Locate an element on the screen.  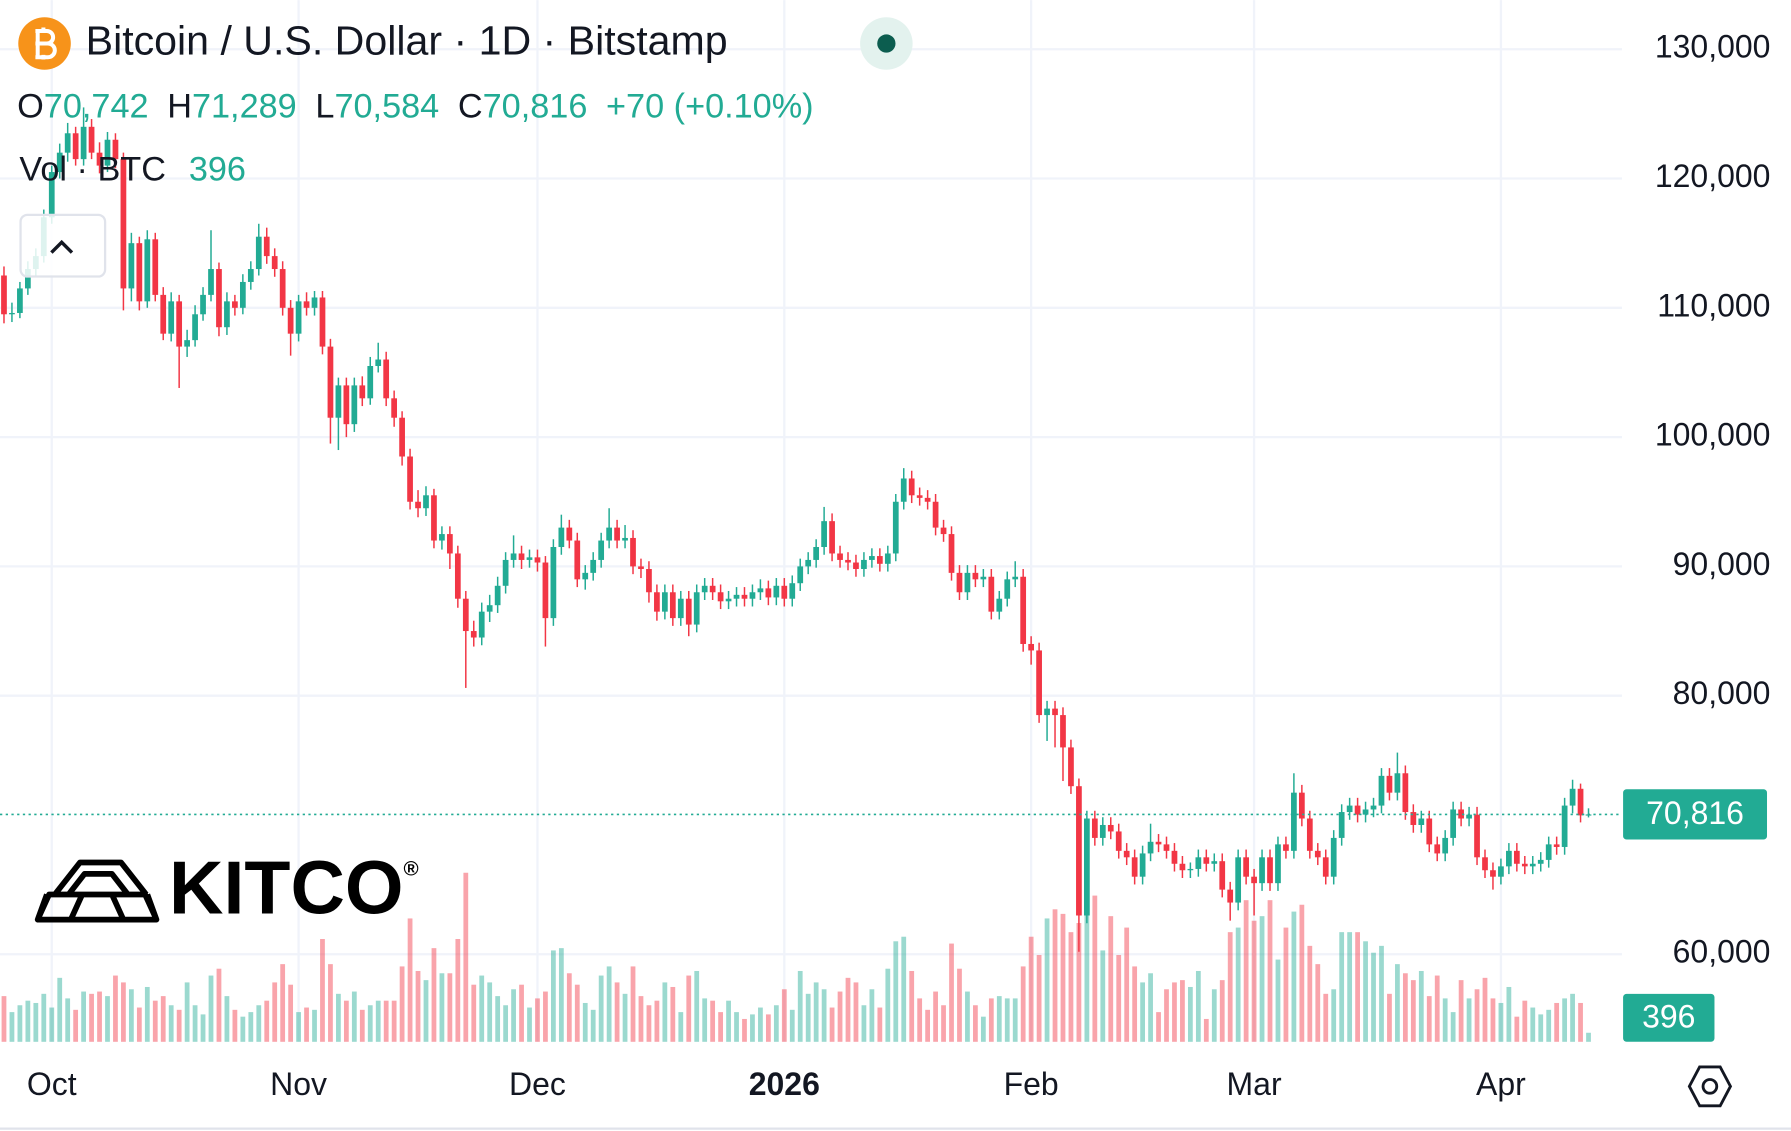
y-tick-label: 60,000 is located at coordinates (1722, 952).